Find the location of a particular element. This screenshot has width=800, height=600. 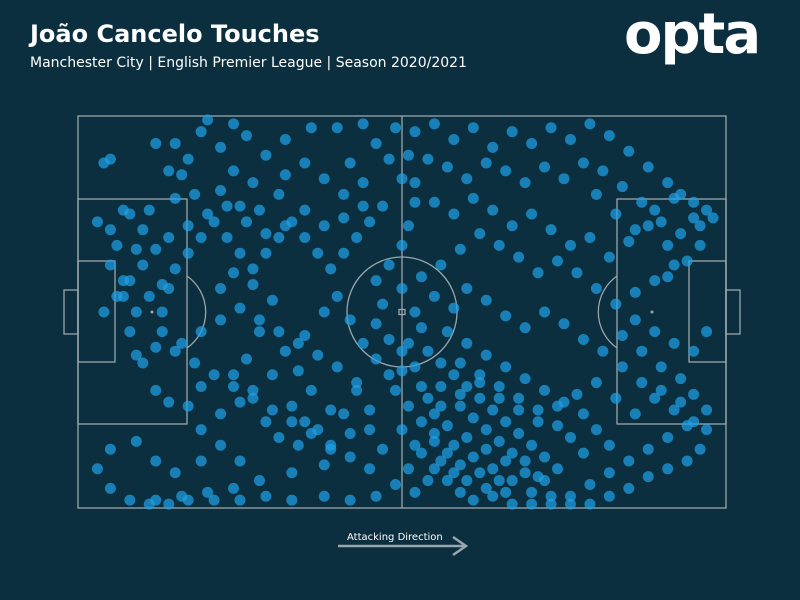

attacking-direction-label: Attacking Direction is located at coordinates (395, 537).